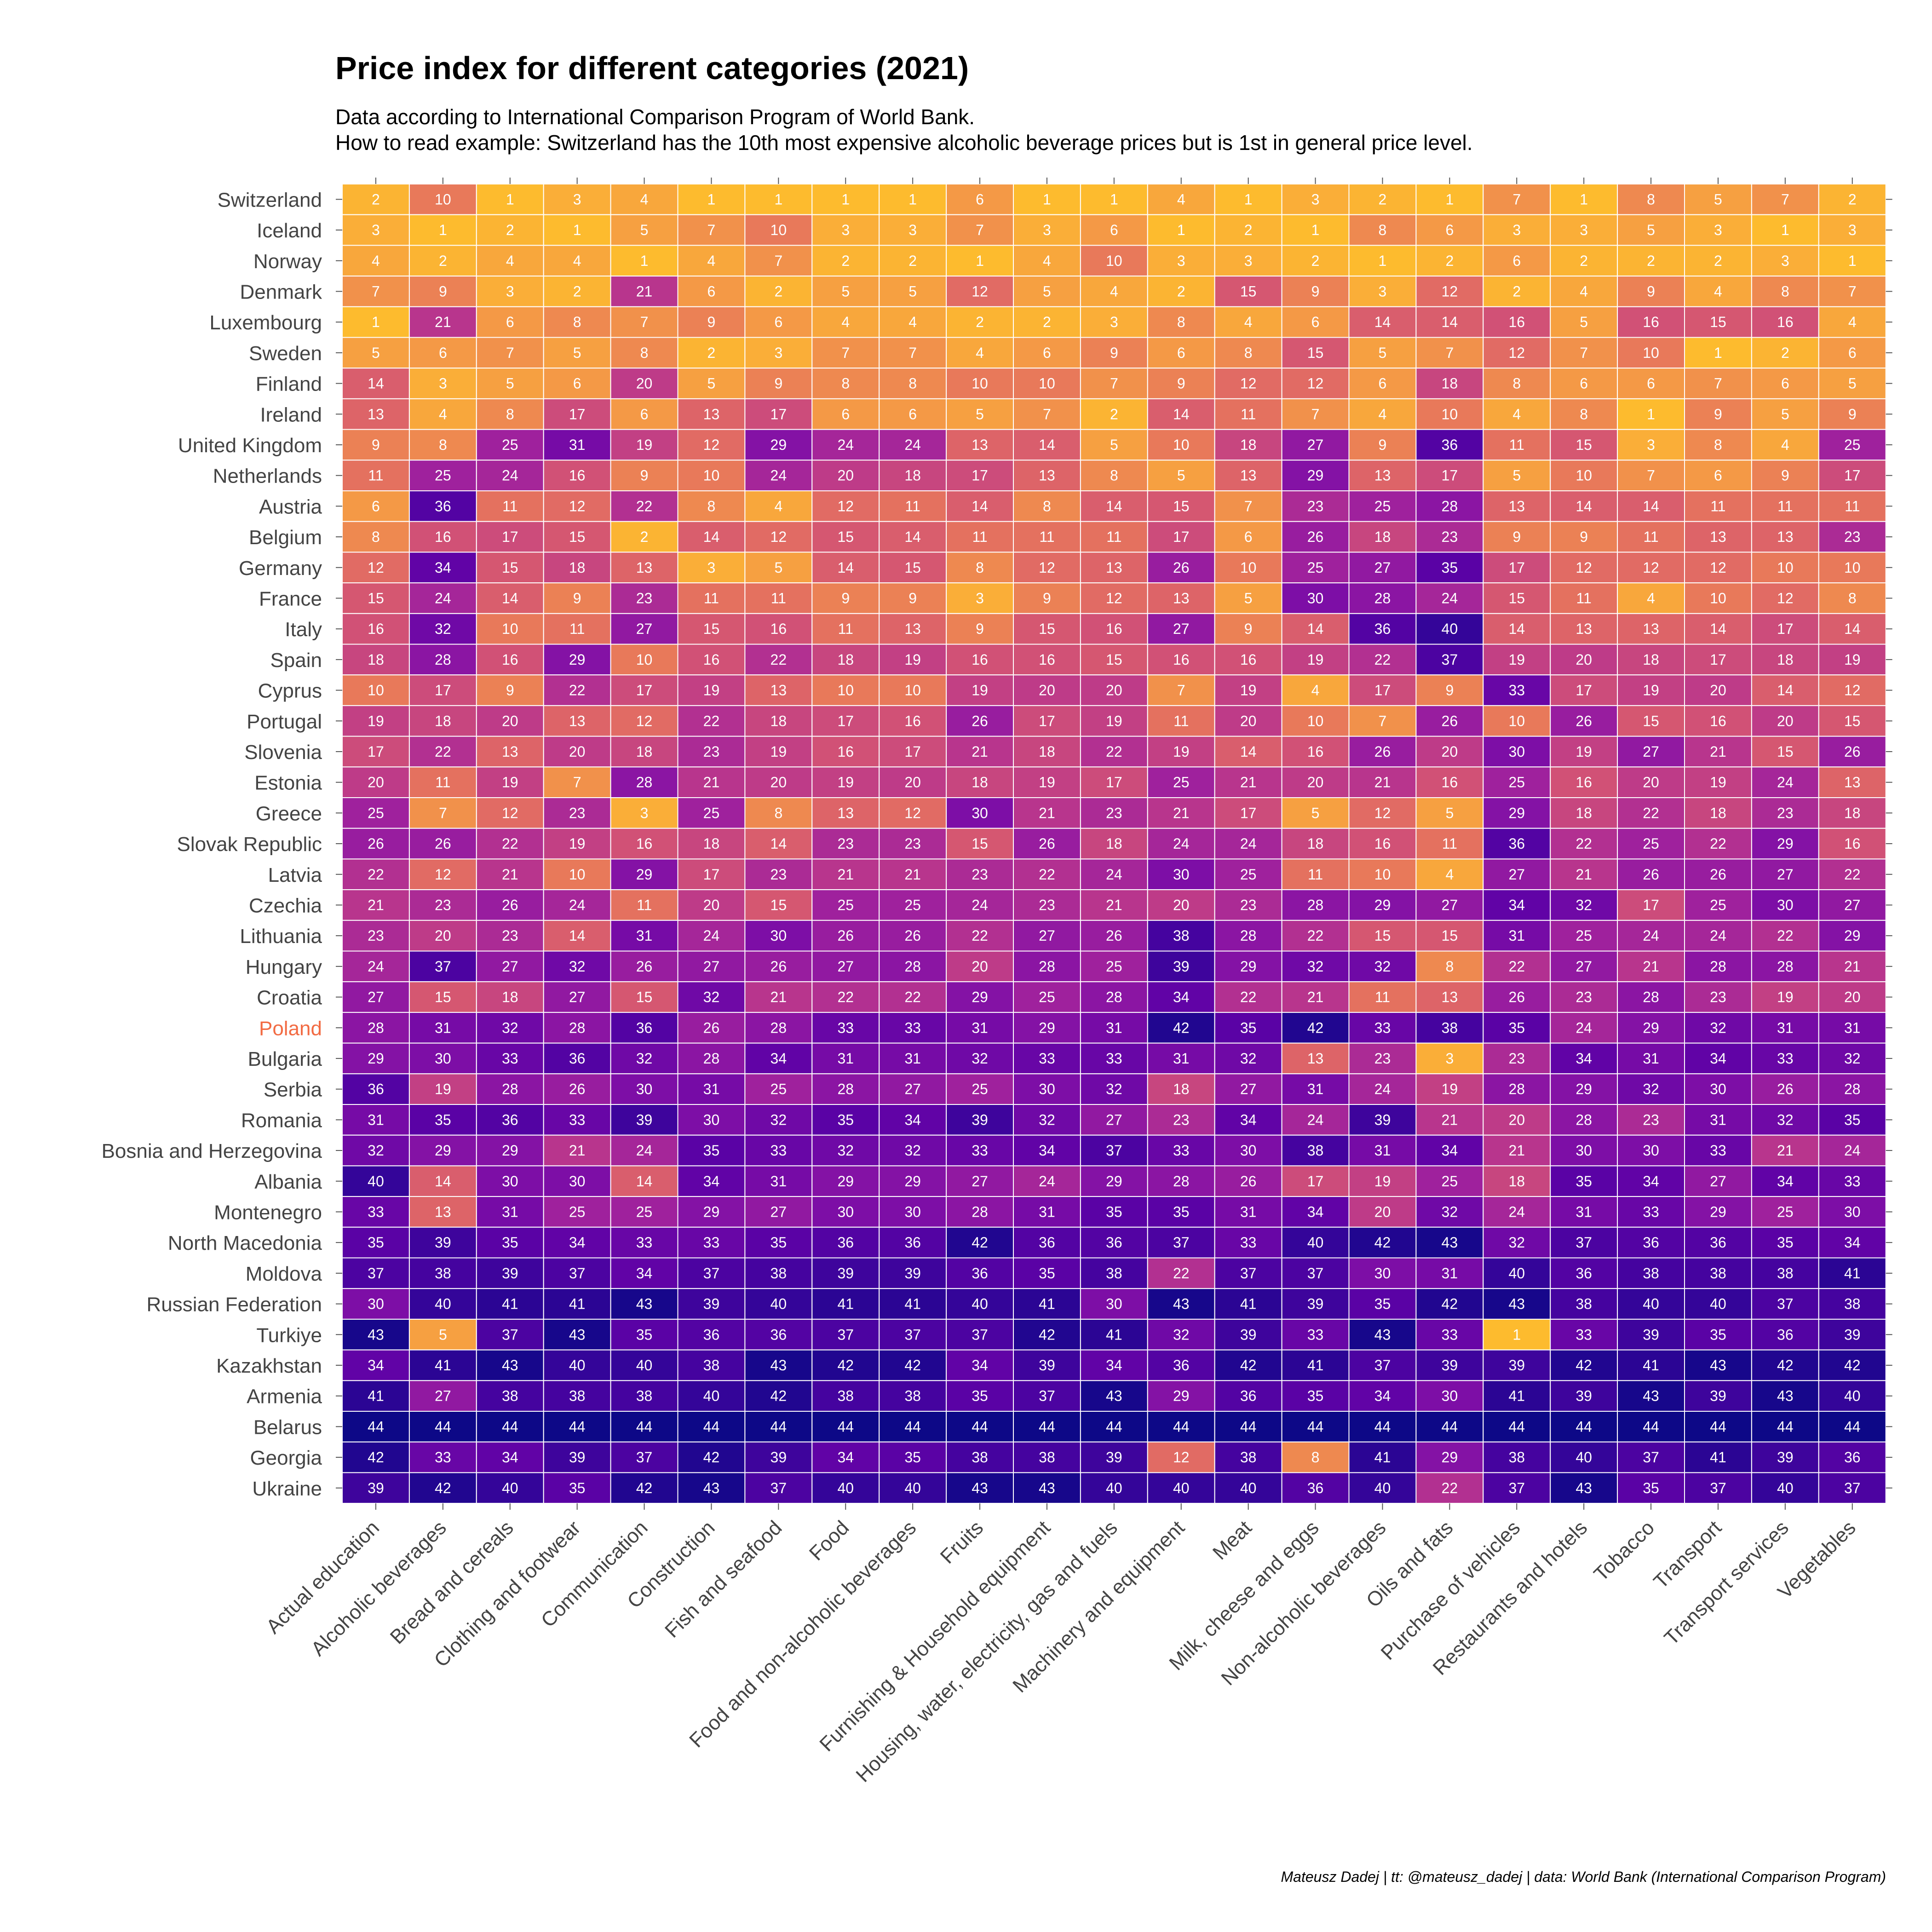 The height and width of the screenshot is (1932, 1932). I want to click on cell-value-label: 42, so click(1315, 1027).